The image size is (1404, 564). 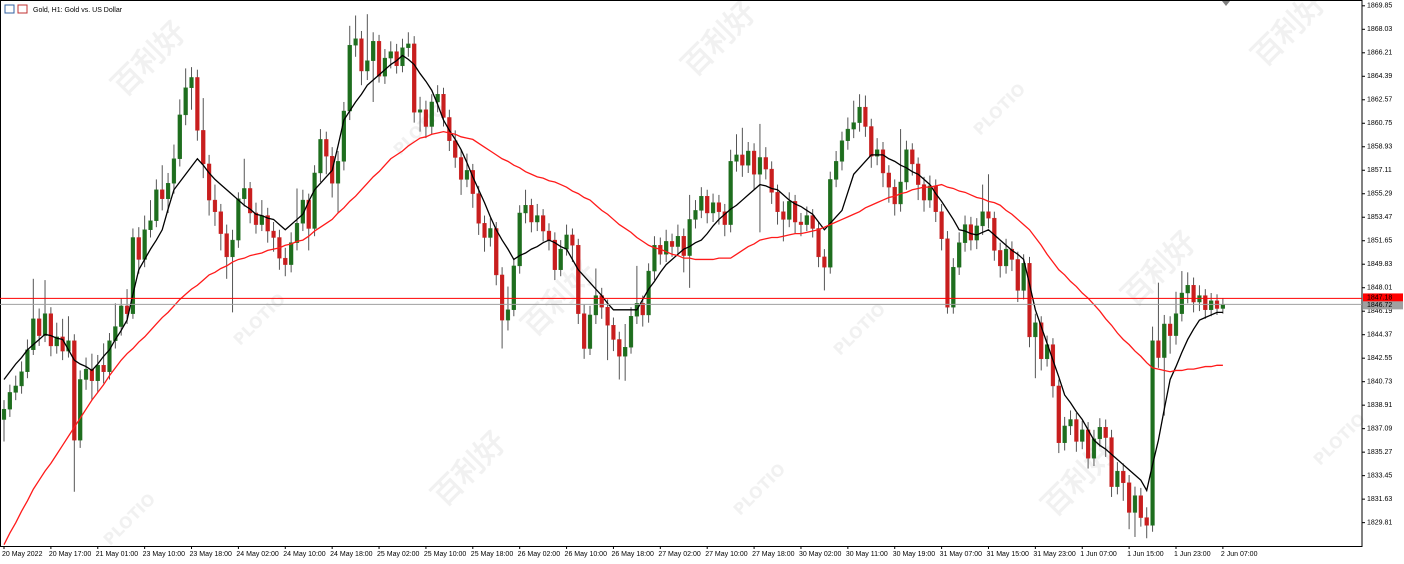 I want to click on x-tick-label: 24 May 10:00, so click(x=304, y=554).